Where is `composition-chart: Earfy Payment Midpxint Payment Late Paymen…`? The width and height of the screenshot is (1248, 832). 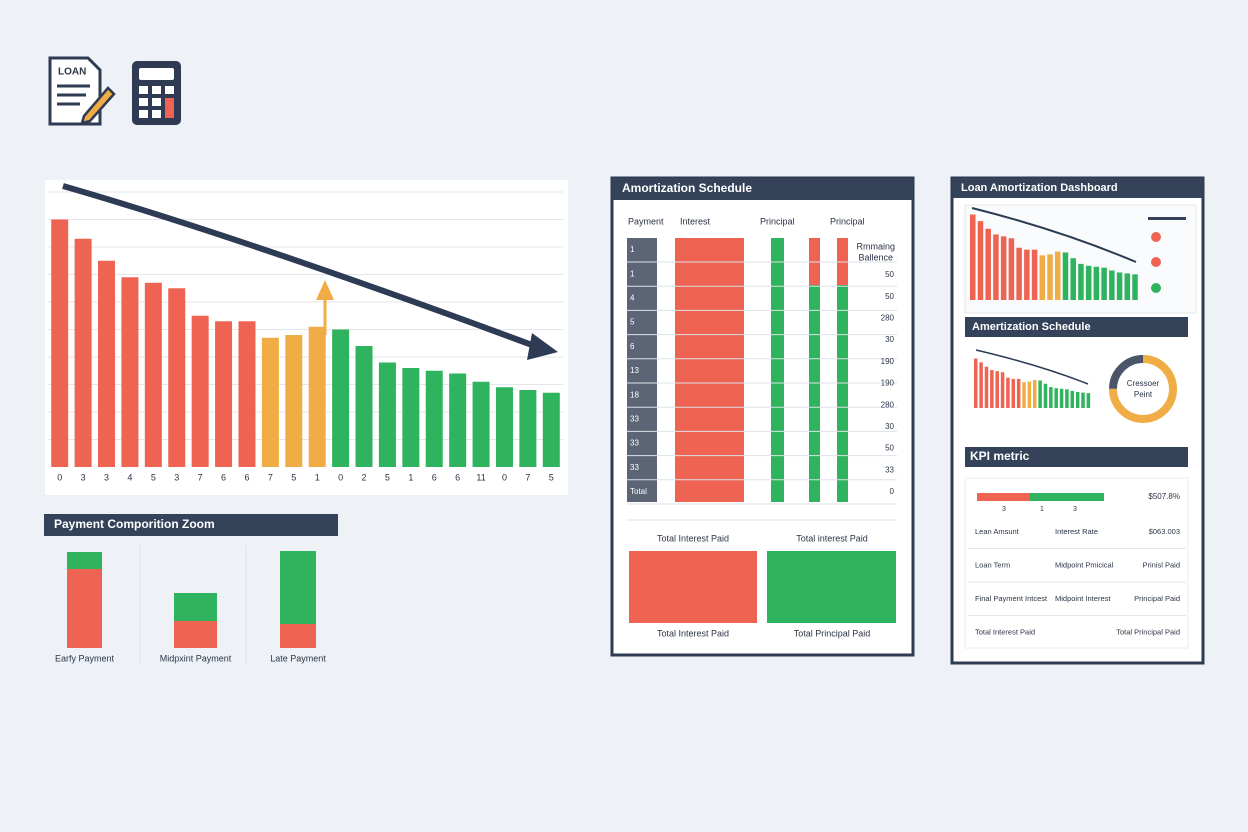 composition-chart: Earfy Payment Midpxint Payment Late Paymen… is located at coordinates (190, 607).